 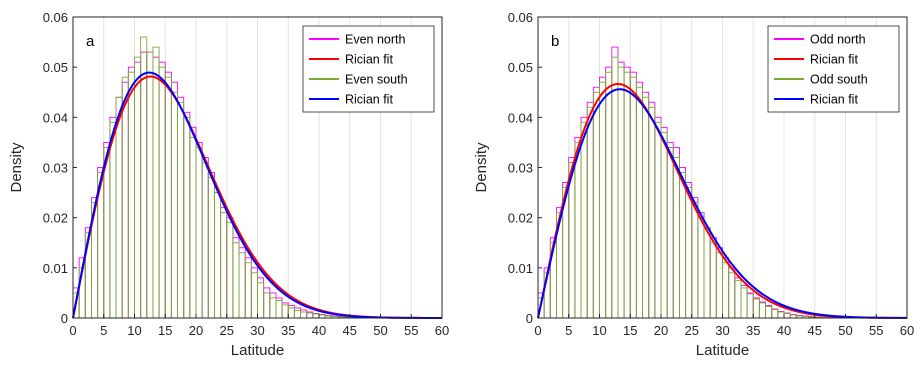 I want to click on x-tick-label: 45, so click(x=815, y=330).